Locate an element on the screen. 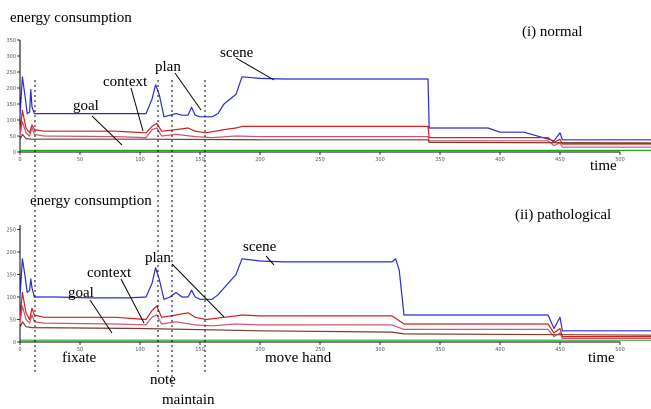 This screenshot has width=651, height=409. panel2-leader-context is located at coordinates (132, 301).